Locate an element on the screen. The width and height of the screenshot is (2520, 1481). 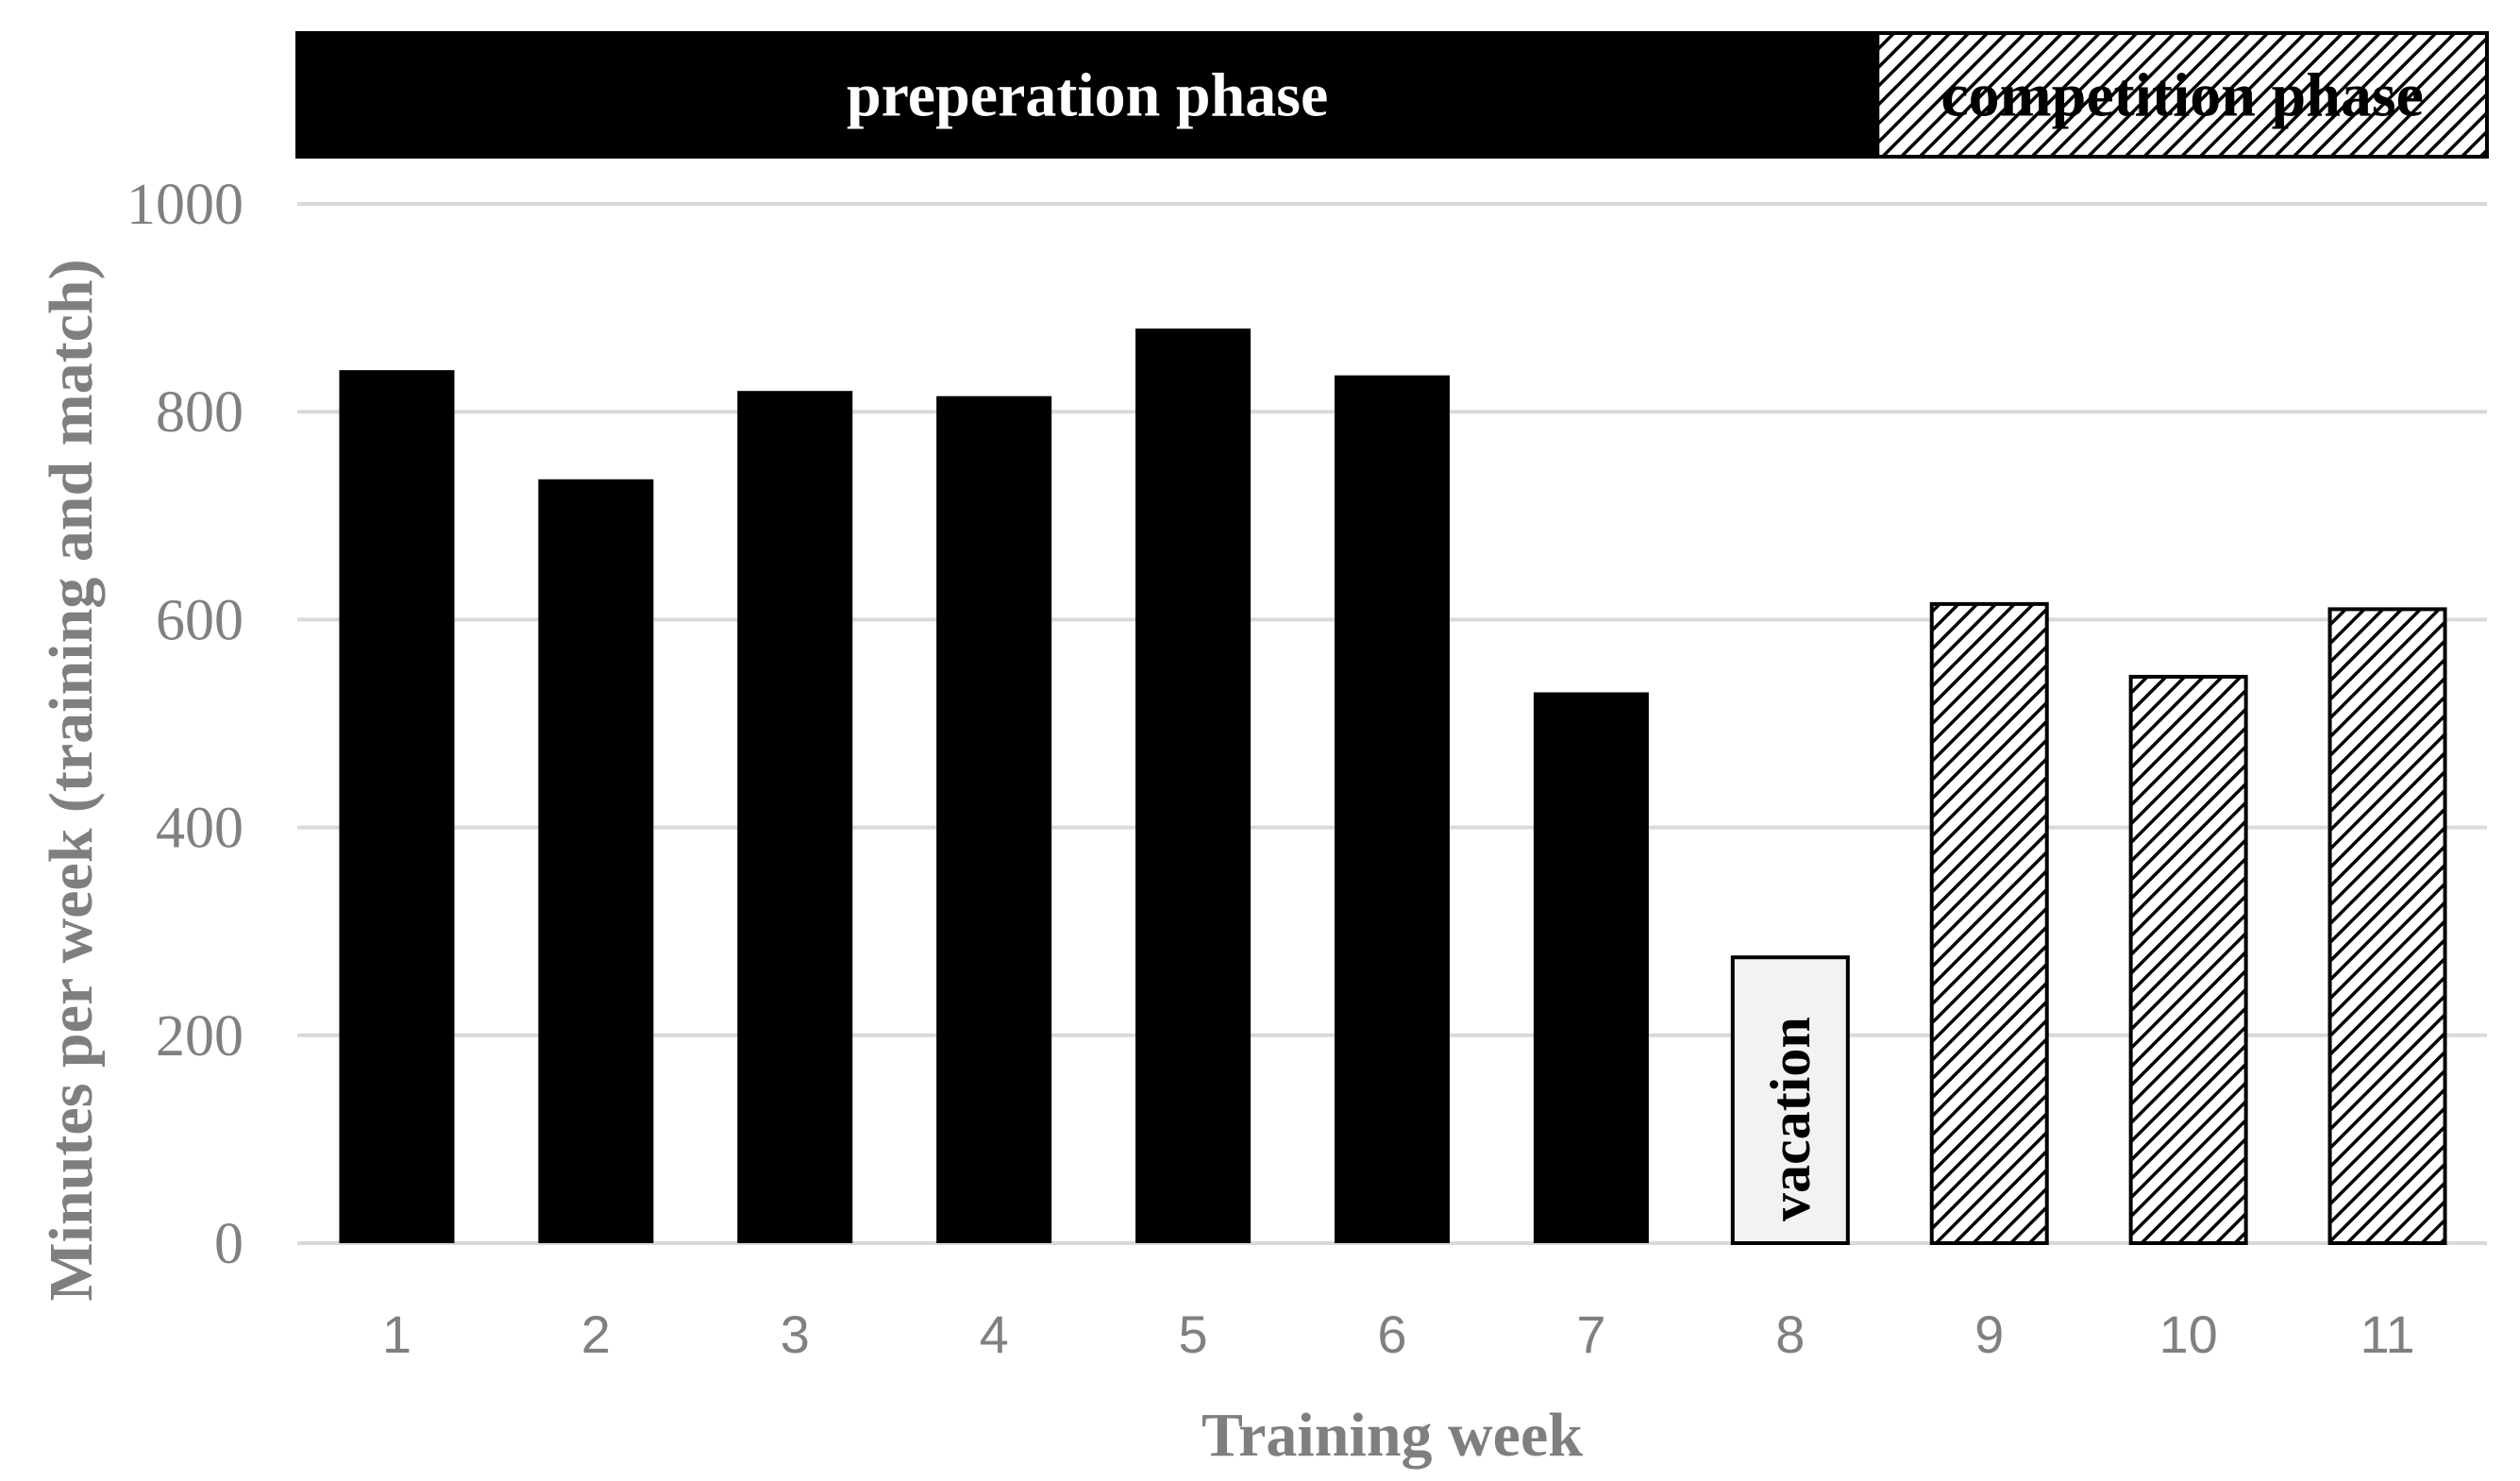
x-axis-ticks: 1 2 3 4 5 6 7 8 9 10 11 is located at coordinates (1398, 1334).